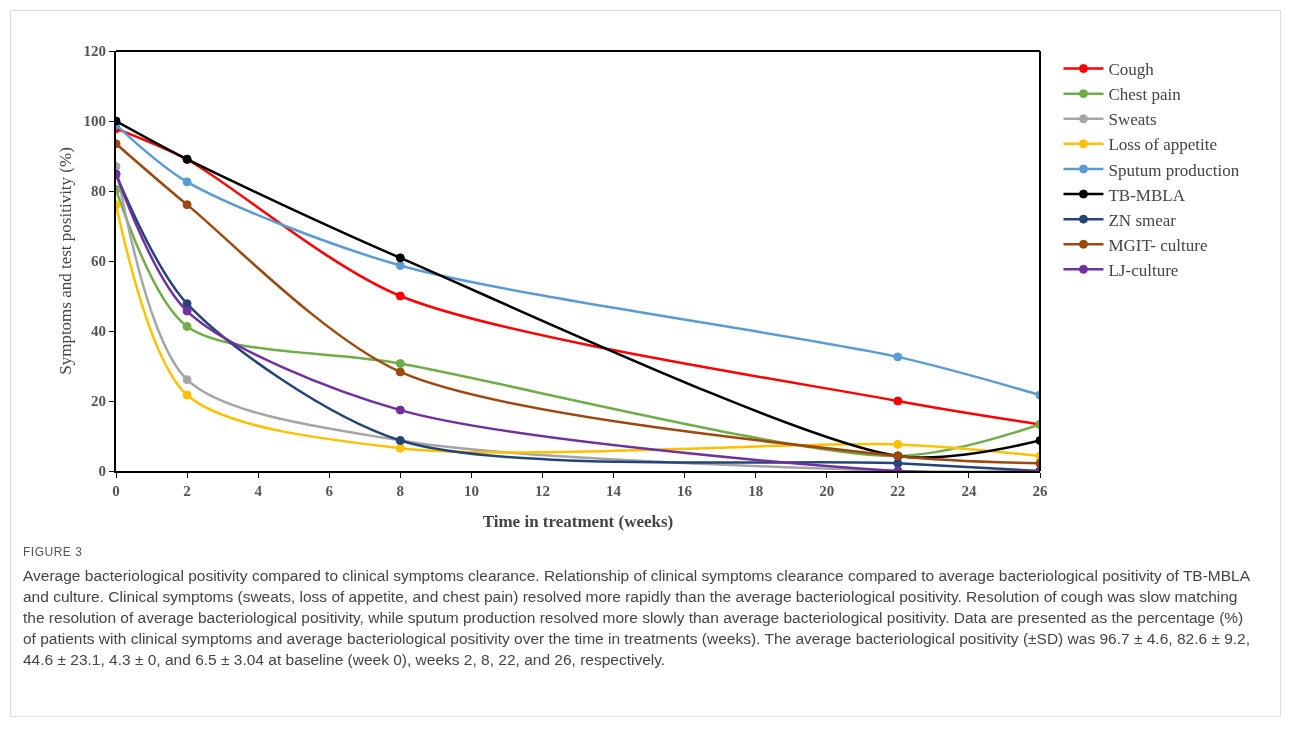 The width and height of the screenshot is (1289, 729). I want to click on x-tick-label: 26, so click(1040, 491).